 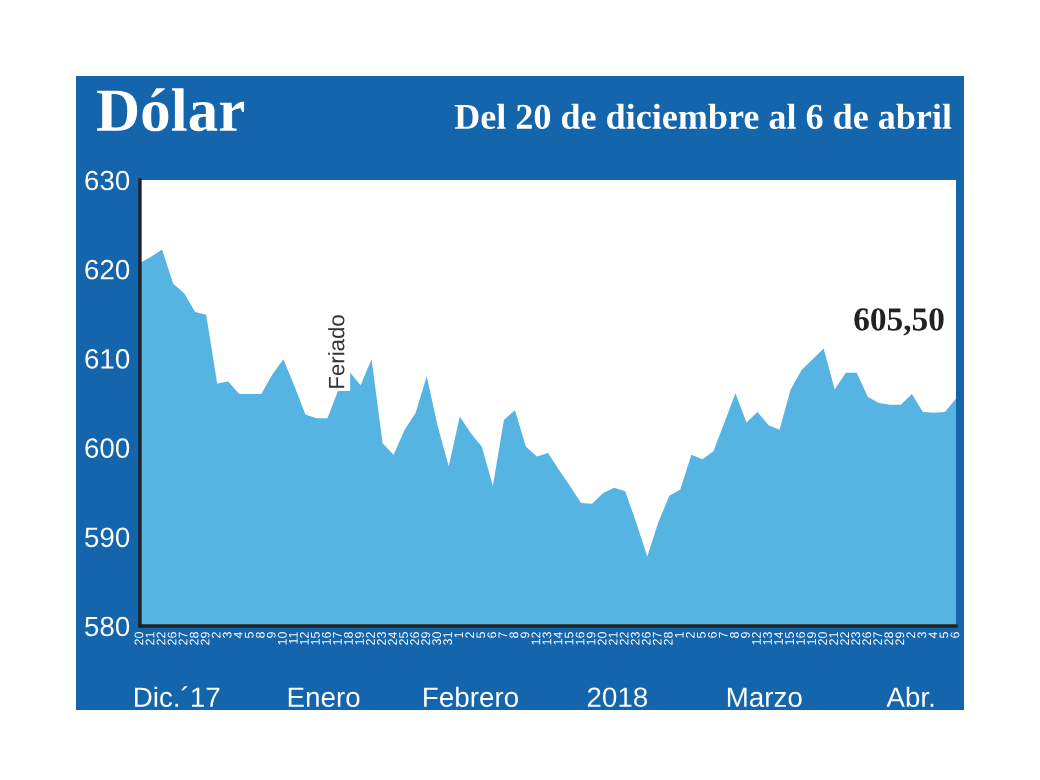 What do you see at coordinates (107, 448) in the screenshot?
I see `y-tick-label: 600` at bounding box center [107, 448].